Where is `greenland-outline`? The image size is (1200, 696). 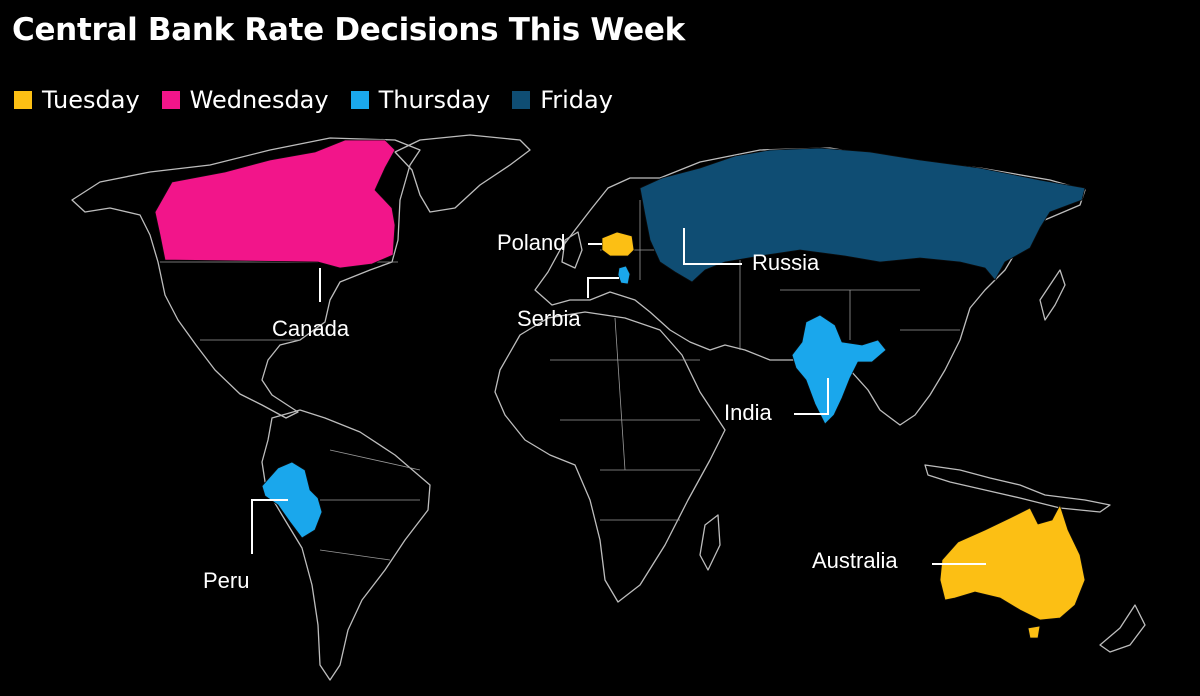
greenland-outline is located at coordinates (462, 173).